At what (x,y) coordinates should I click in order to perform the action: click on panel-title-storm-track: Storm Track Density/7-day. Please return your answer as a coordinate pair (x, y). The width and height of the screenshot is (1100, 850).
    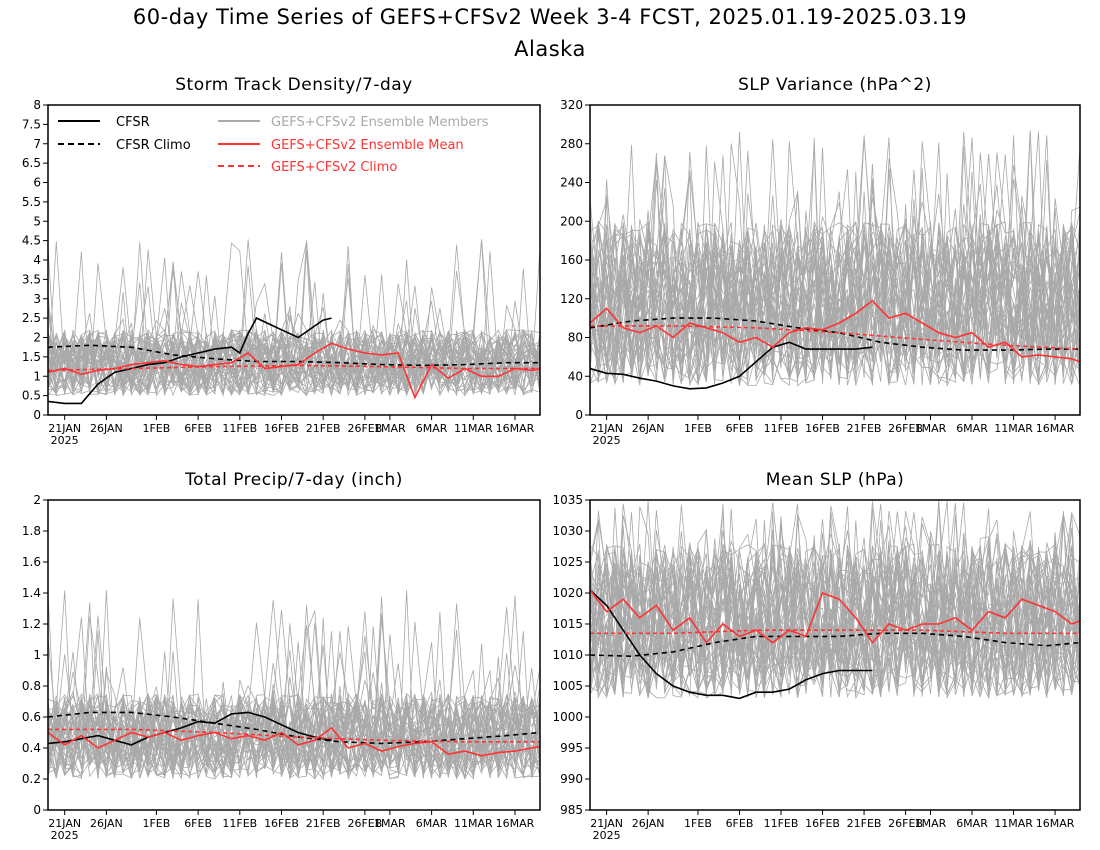
    Looking at the image, I should click on (294, 85).